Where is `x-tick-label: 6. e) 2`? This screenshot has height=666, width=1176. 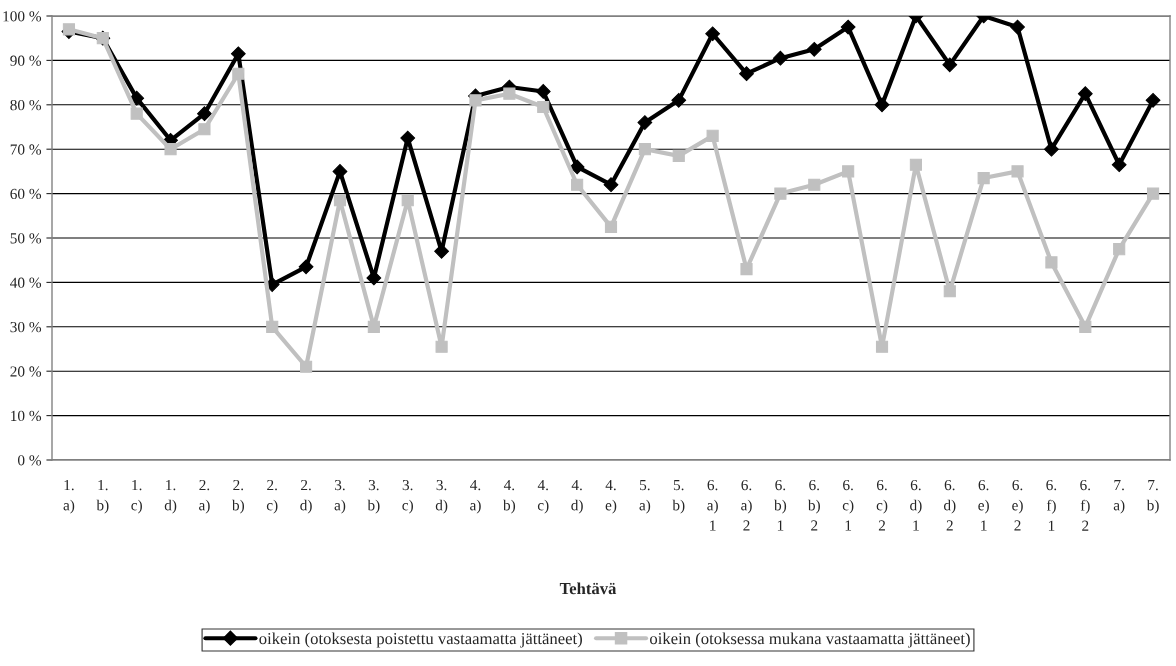
x-tick-label: 6. e) 2 is located at coordinates (1017, 505).